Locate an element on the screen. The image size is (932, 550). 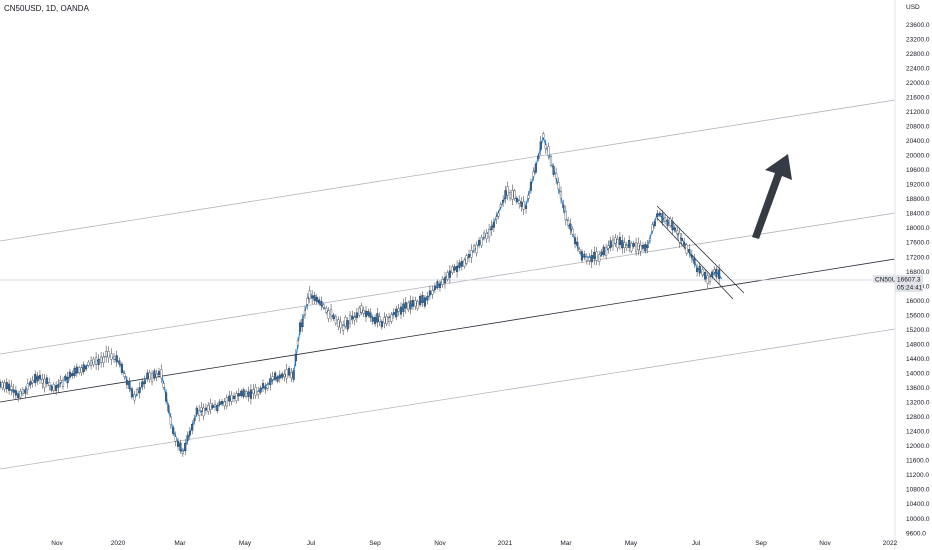
y-tick-label: 18400.0 is located at coordinates (918, 214).